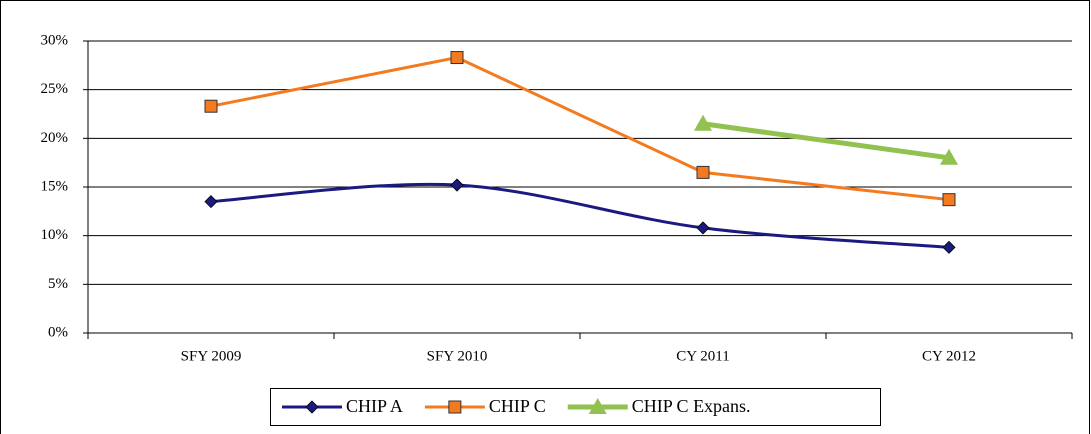  Describe the element at coordinates (949, 356) in the screenshot. I see `x-tick-label: CY 2012` at that location.